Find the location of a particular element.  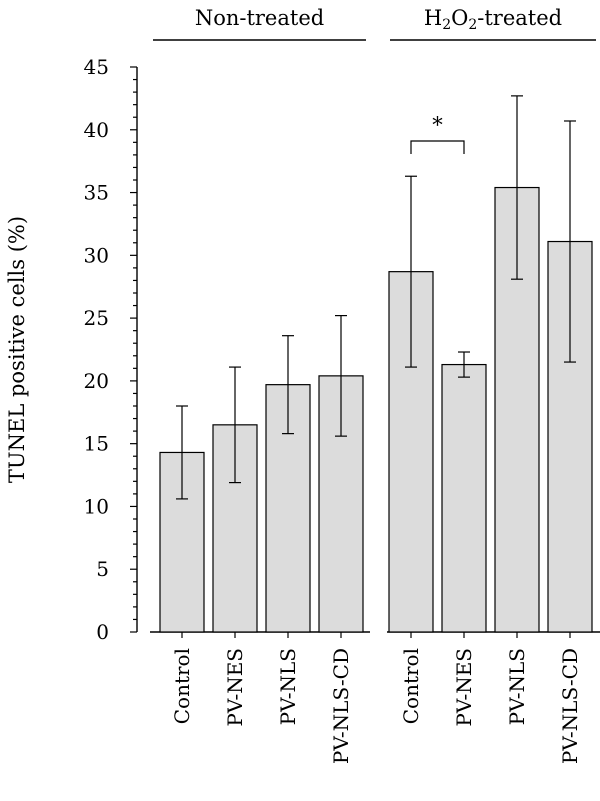

significance-bracket: * is located at coordinates (437, 133).